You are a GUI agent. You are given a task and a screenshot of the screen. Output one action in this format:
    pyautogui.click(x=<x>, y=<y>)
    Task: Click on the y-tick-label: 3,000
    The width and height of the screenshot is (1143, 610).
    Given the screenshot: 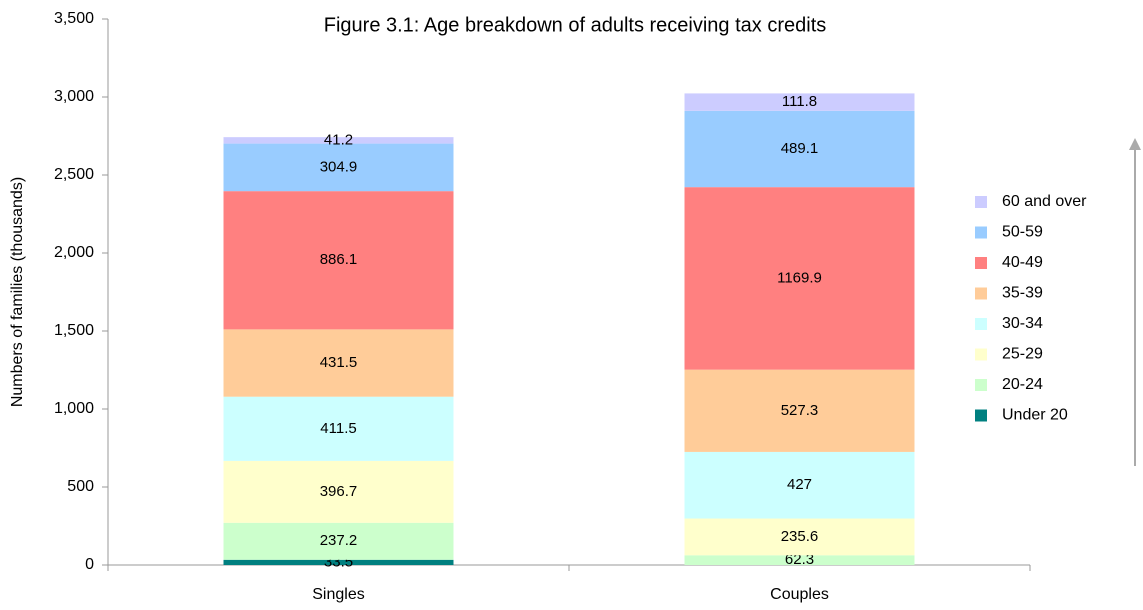 What is the action you would take?
    pyautogui.click(x=74, y=96)
    